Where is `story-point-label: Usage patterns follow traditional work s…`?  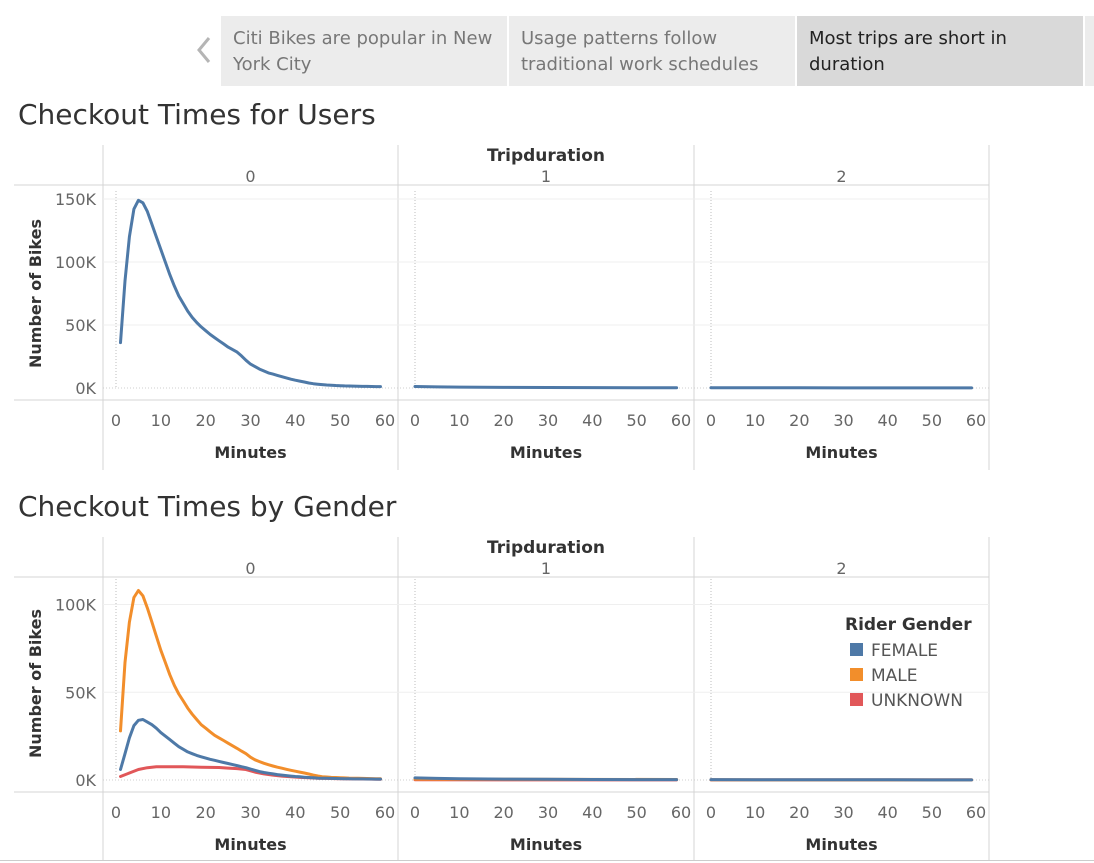 story-point-label: Usage patterns follow traditional work s… is located at coordinates (640, 51).